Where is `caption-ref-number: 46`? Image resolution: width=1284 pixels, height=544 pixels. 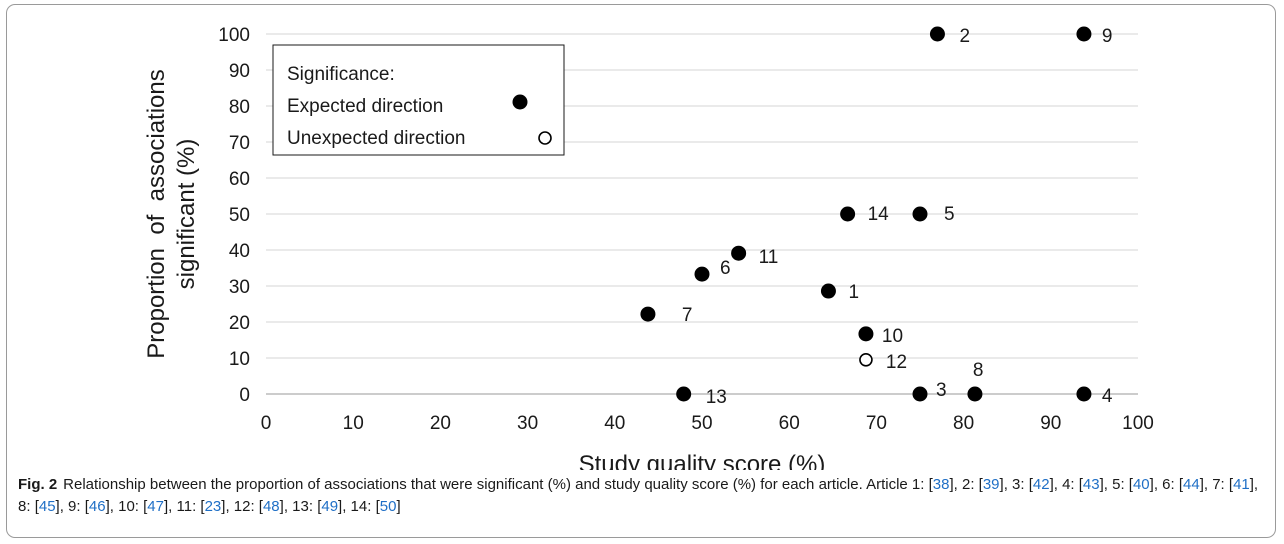
caption-ref-number: 46 is located at coordinates (97, 506).